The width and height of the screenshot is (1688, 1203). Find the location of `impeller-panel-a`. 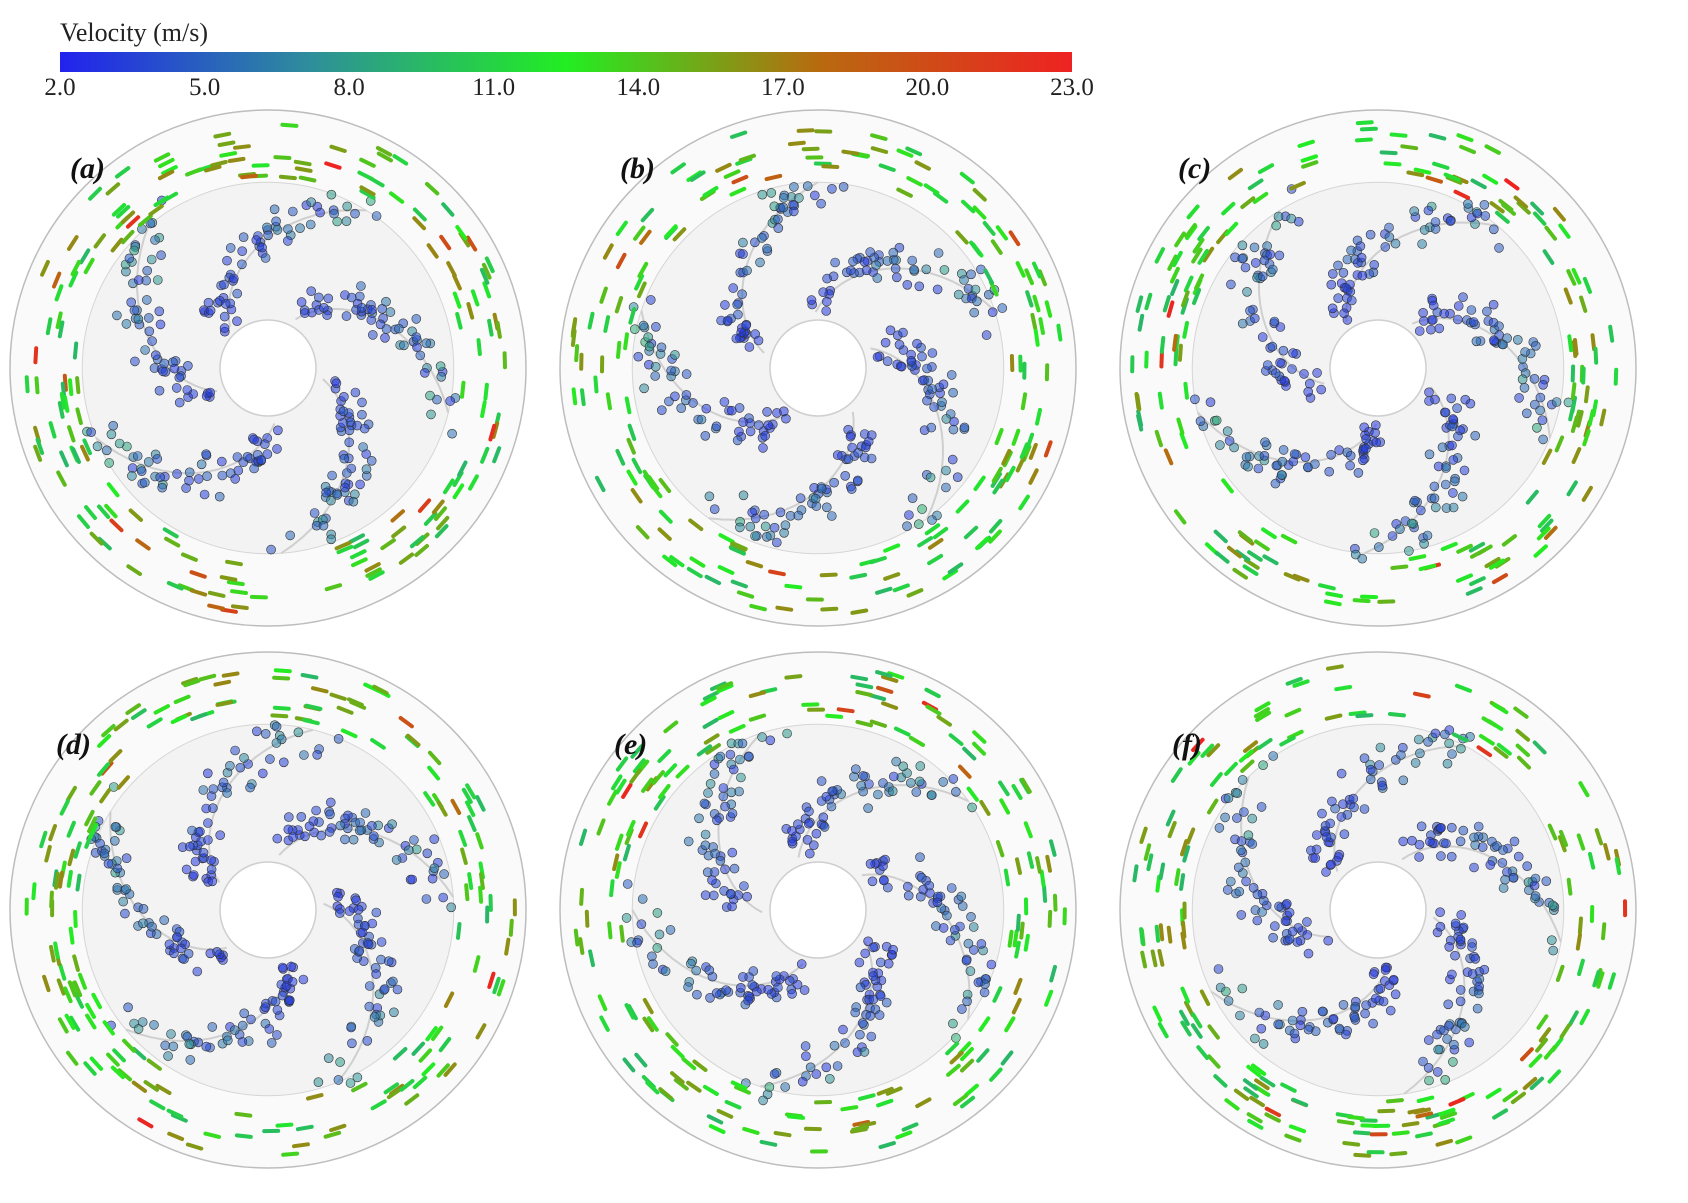

impeller-panel-a is located at coordinates (268, 368).